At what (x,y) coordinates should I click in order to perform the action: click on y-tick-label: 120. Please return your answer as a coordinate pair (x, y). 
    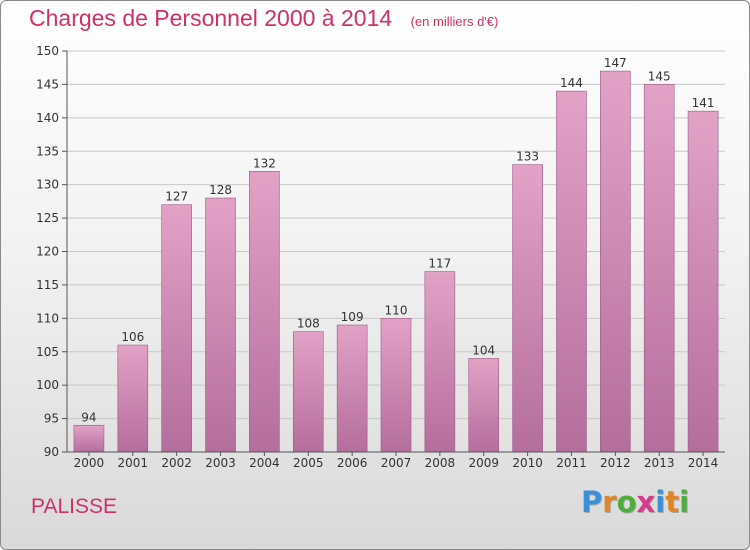
    Looking at the image, I should click on (47, 252).